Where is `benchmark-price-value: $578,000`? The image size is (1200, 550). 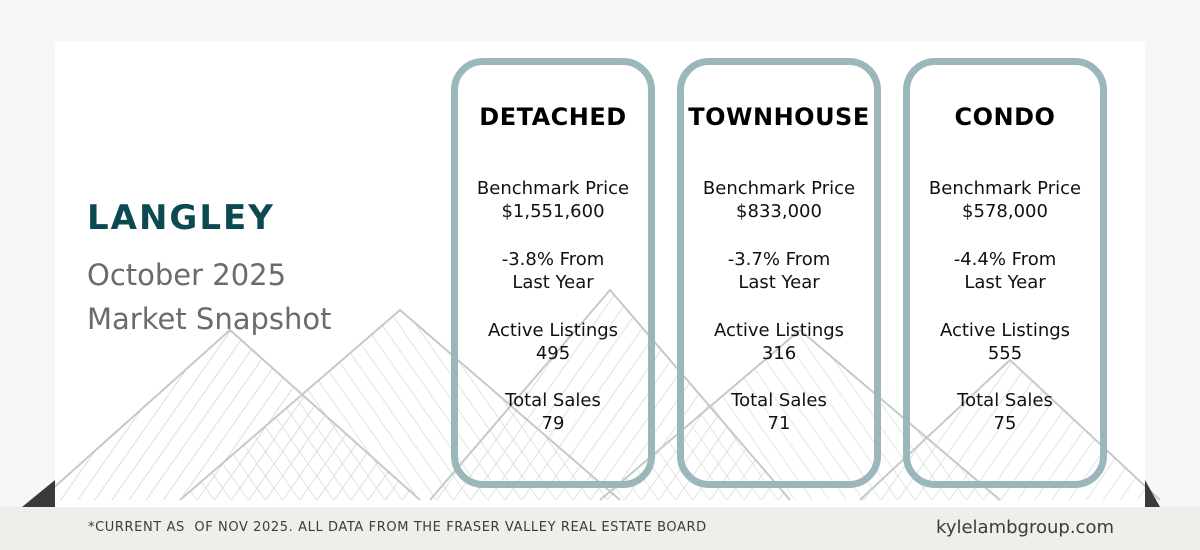
benchmark-price-value: $578,000 is located at coordinates (1005, 211).